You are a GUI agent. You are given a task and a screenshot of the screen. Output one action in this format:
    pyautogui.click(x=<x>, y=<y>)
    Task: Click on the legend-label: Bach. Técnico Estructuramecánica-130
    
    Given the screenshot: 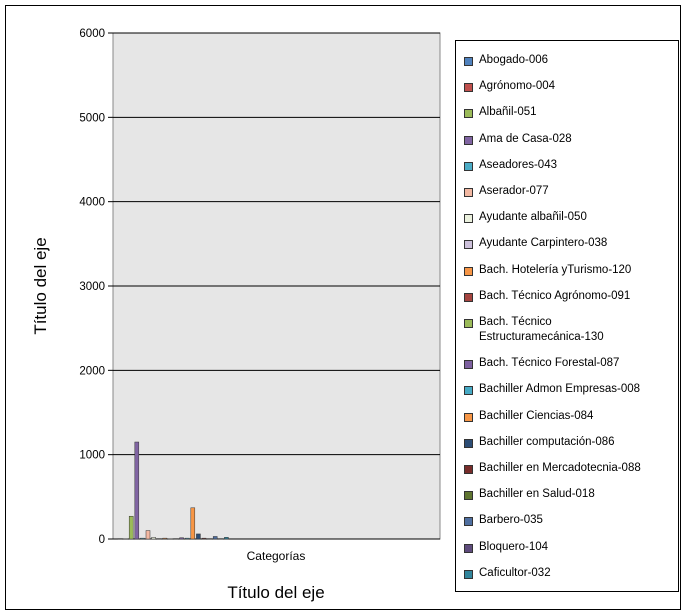 What is the action you would take?
    pyautogui.click(x=541, y=329)
    